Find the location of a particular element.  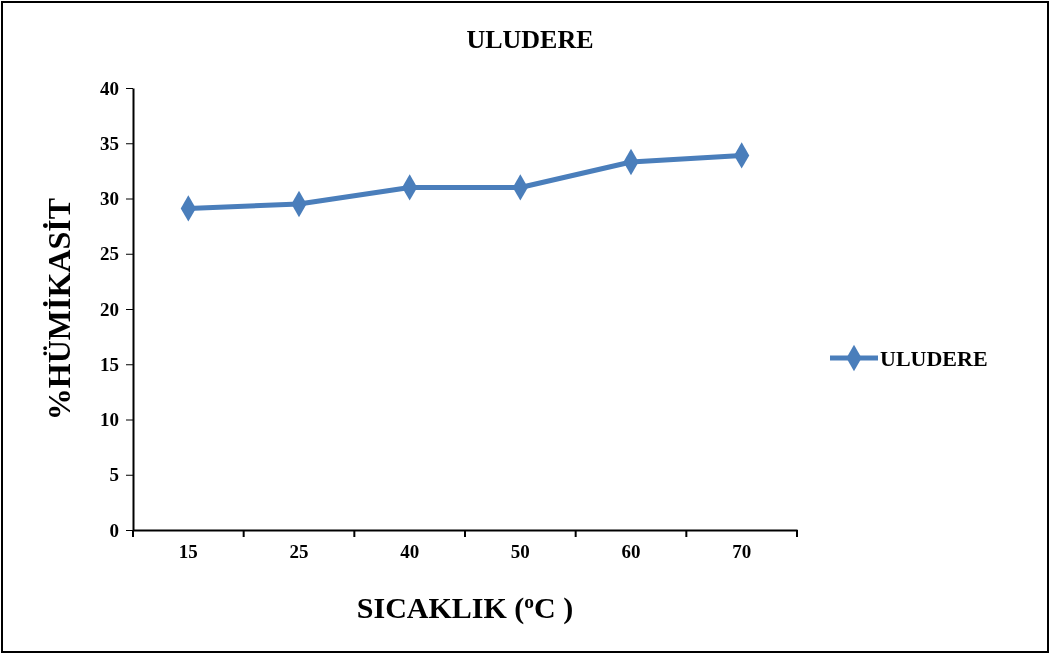

y-axis-title: %HÜMİKASİT is located at coordinates (59, 309).